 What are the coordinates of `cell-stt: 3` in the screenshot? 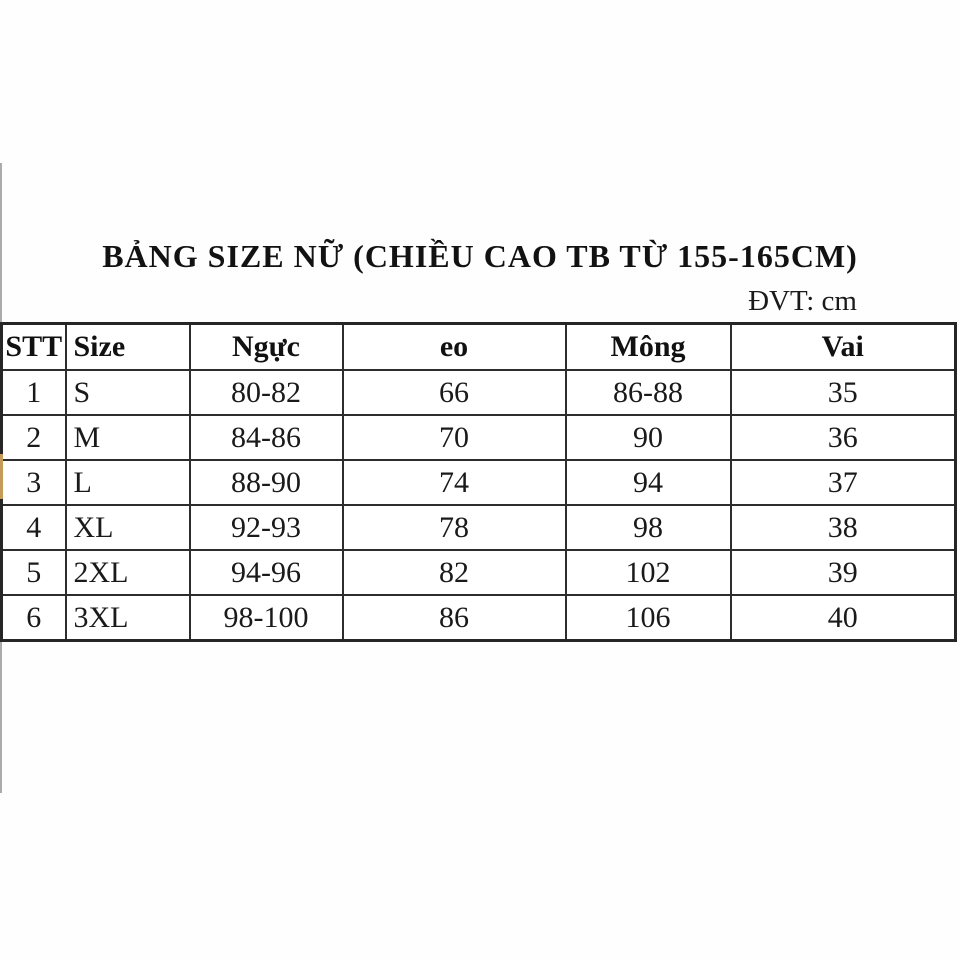 It's located at (33, 482).